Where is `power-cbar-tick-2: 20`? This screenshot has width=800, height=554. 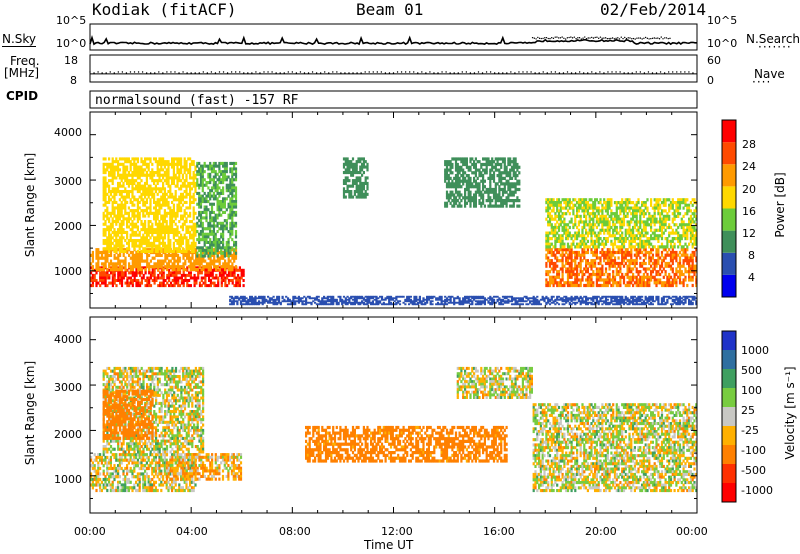
power-cbar-tick-2: 20 is located at coordinates (749, 189).